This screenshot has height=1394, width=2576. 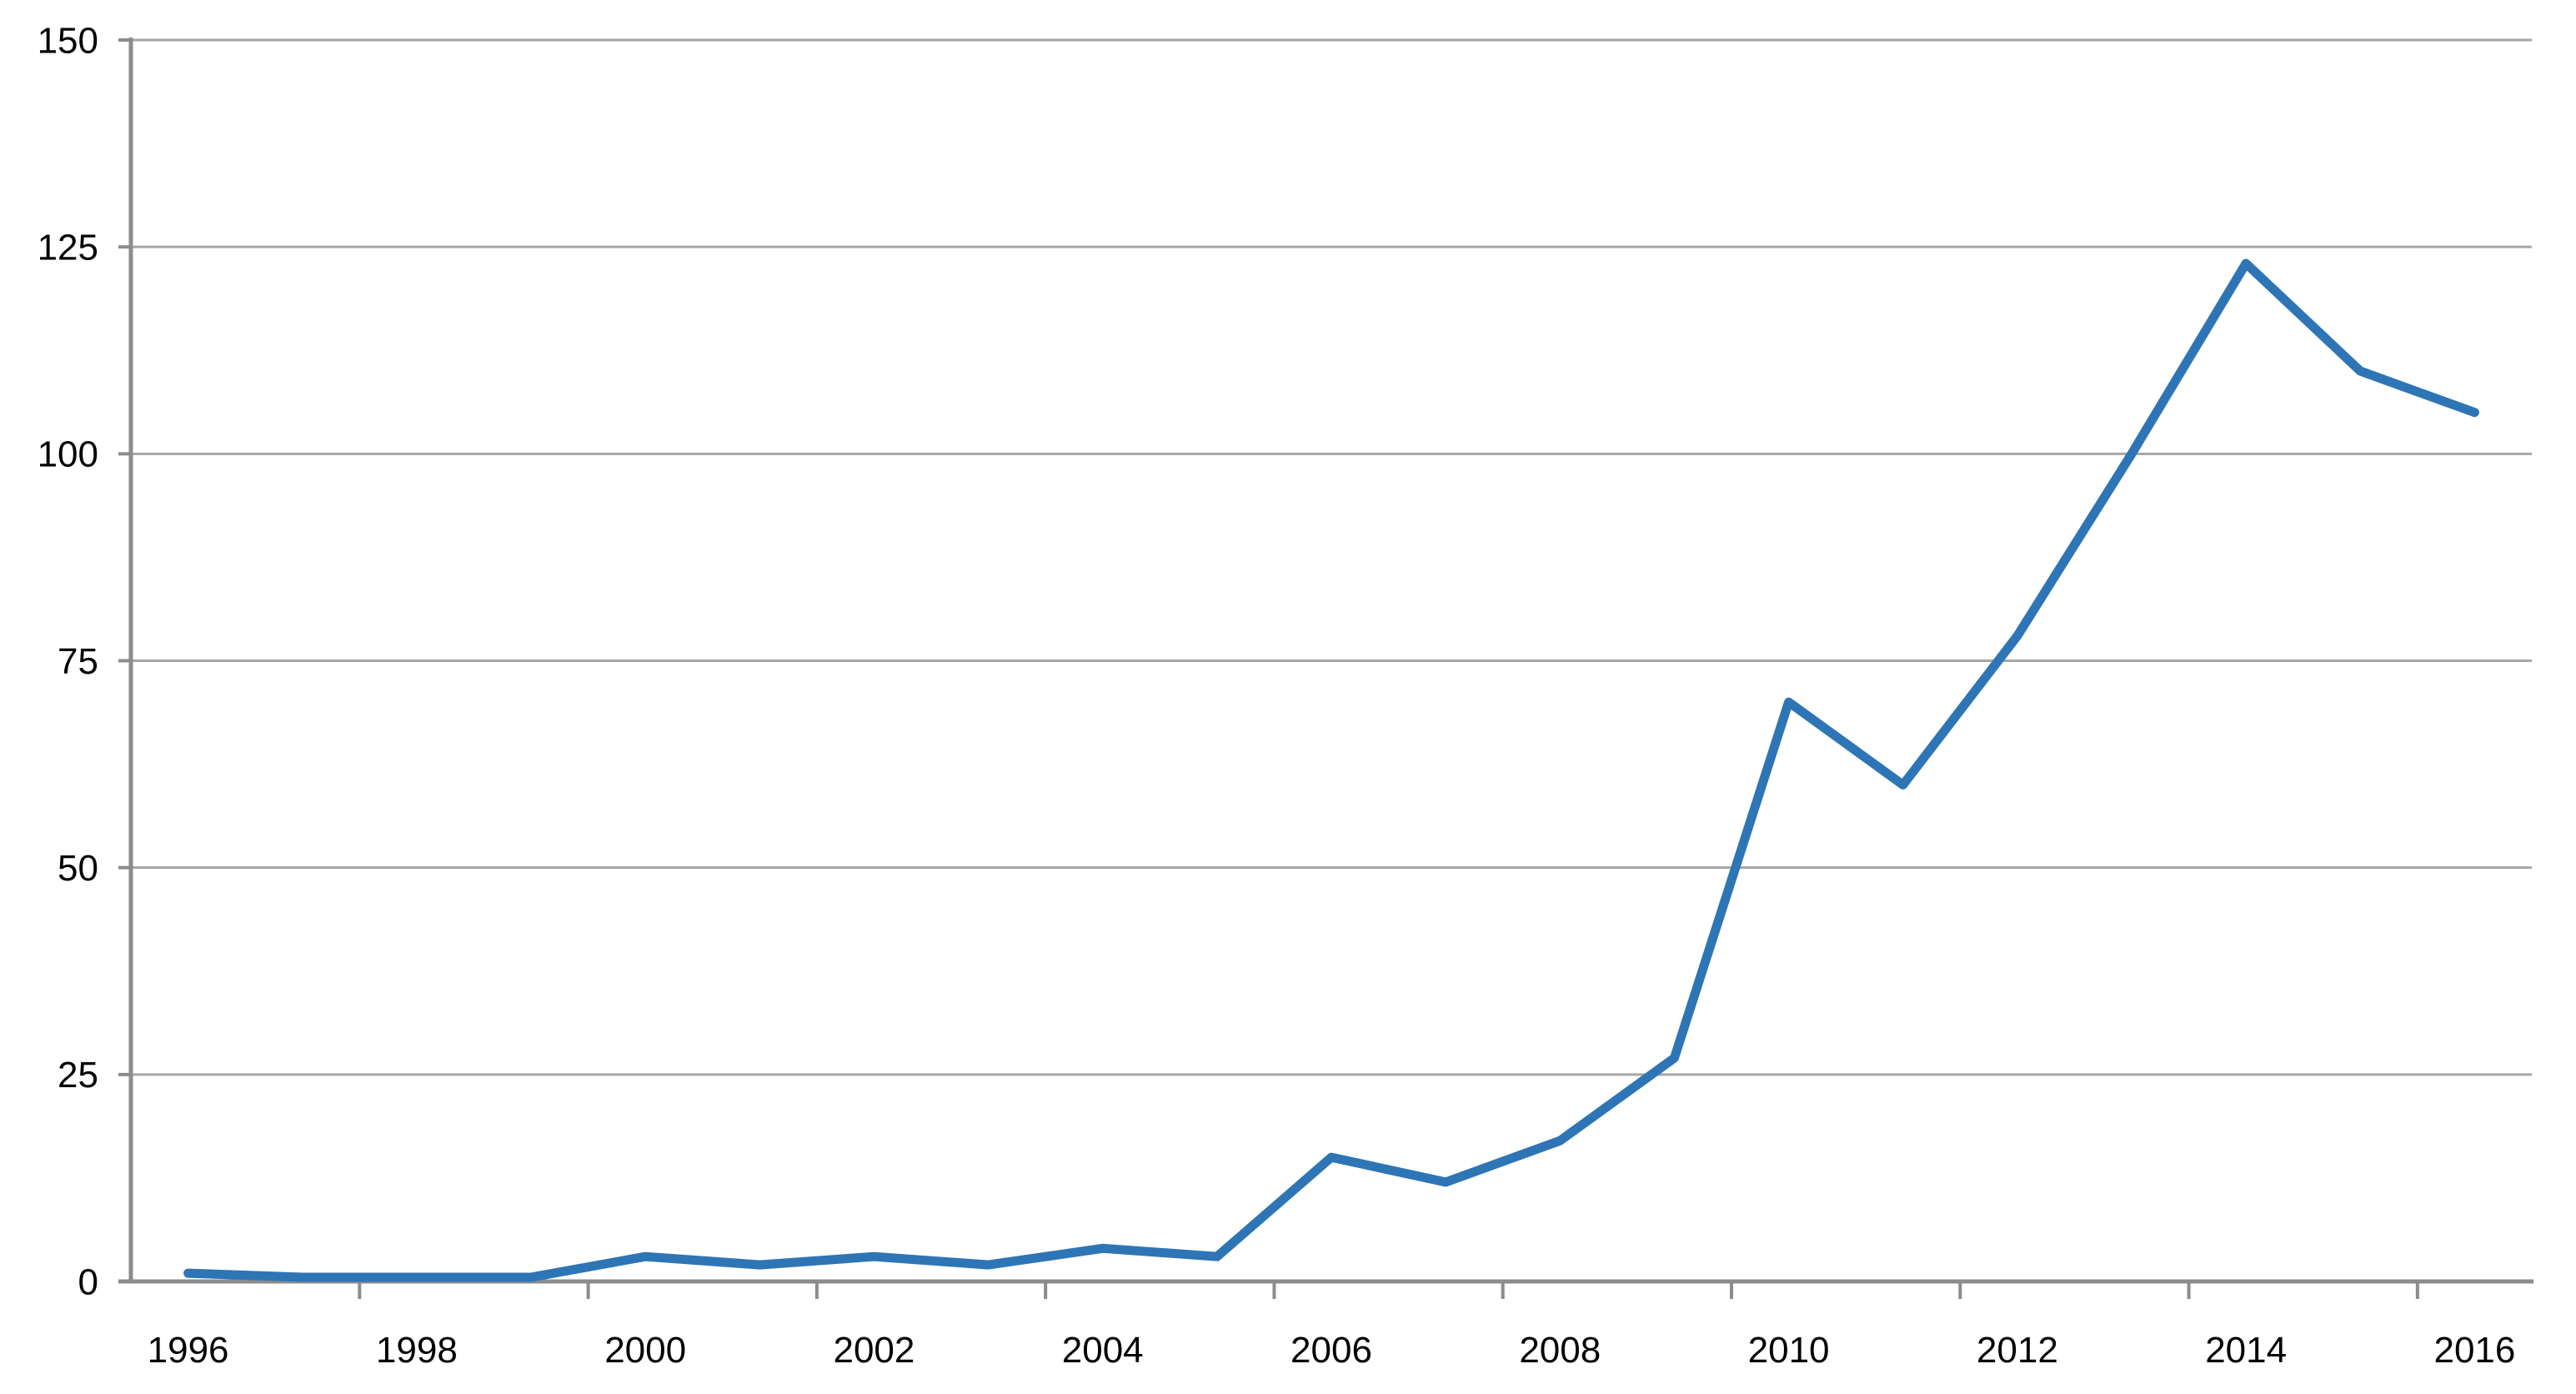 I want to click on x-tick-label: 2006, so click(x=1331, y=1350).